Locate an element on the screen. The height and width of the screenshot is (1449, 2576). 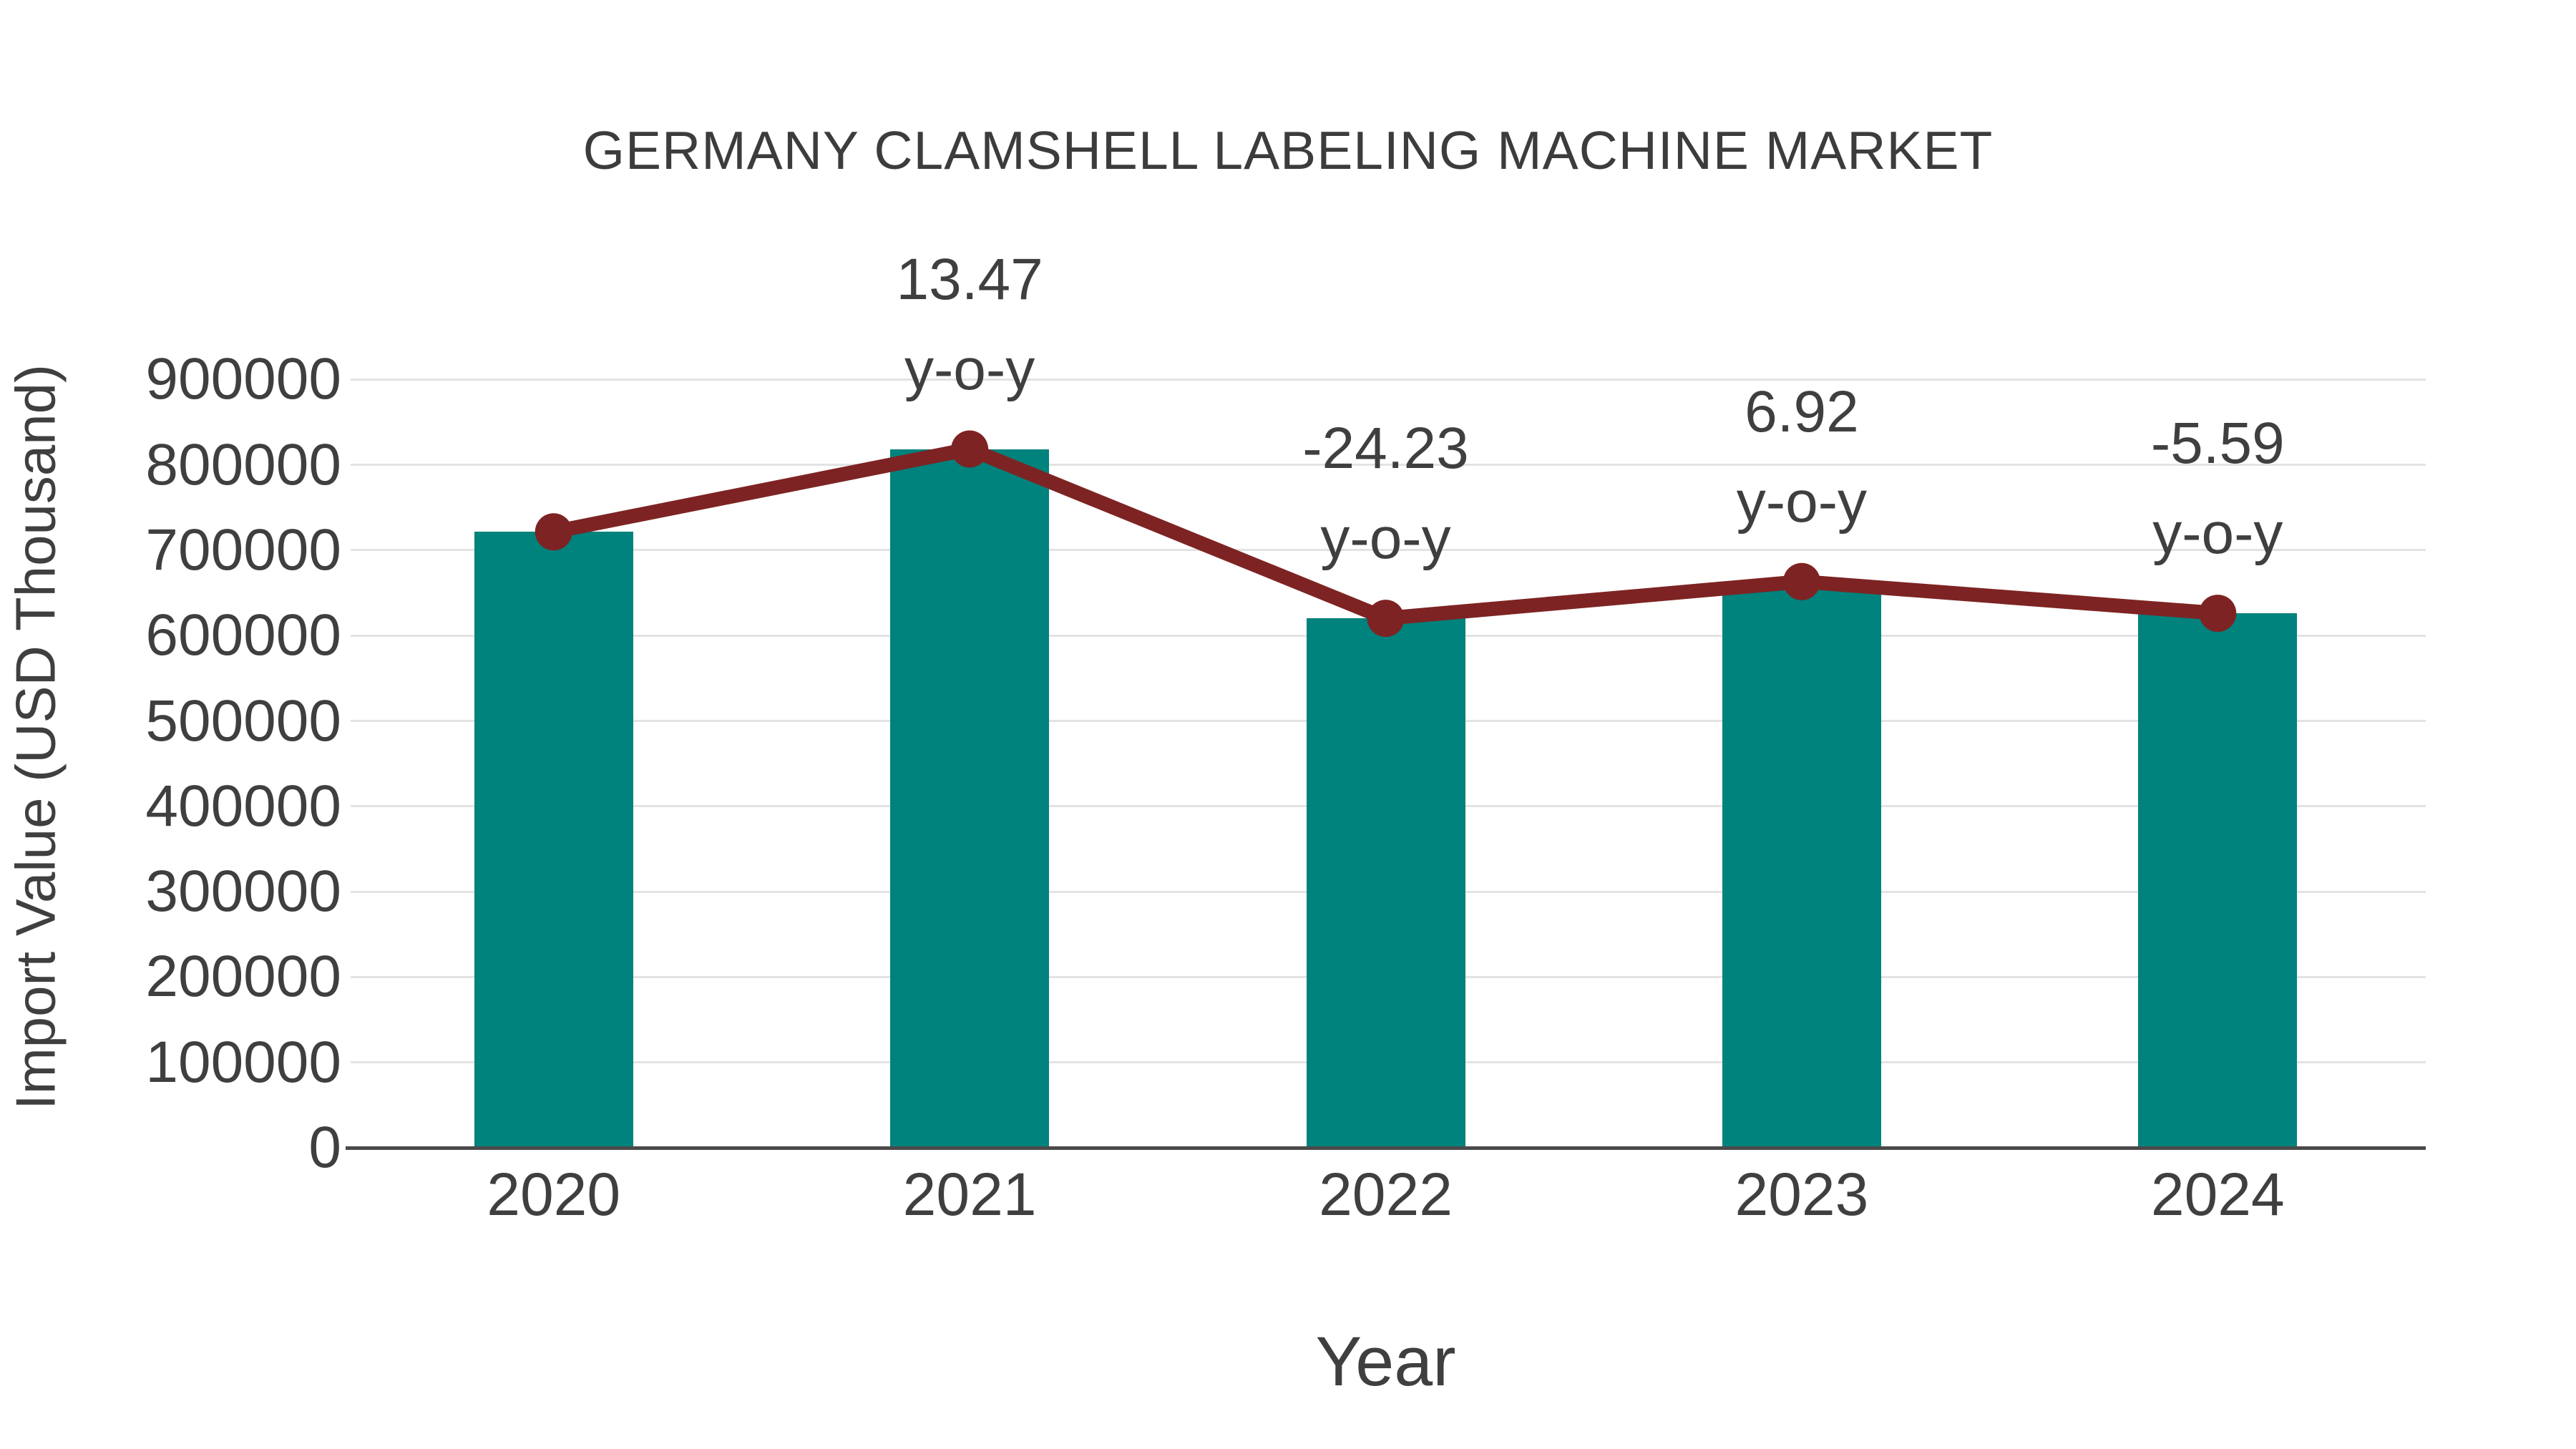
bar-2024 is located at coordinates (2218, 880).